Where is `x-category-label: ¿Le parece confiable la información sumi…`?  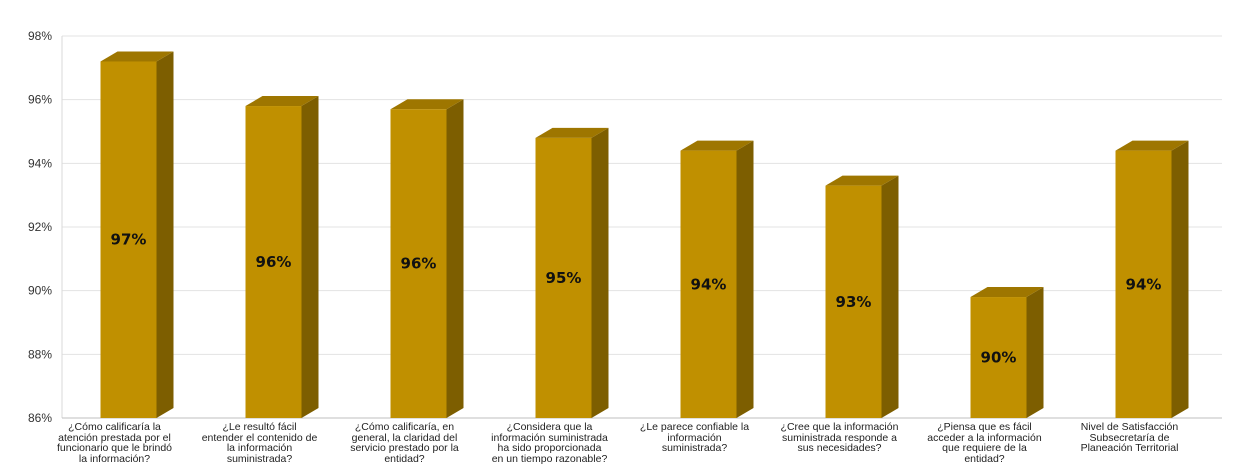 x-category-label: ¿Le parece confiable la información sumi… is located at coordinates (694, 437).